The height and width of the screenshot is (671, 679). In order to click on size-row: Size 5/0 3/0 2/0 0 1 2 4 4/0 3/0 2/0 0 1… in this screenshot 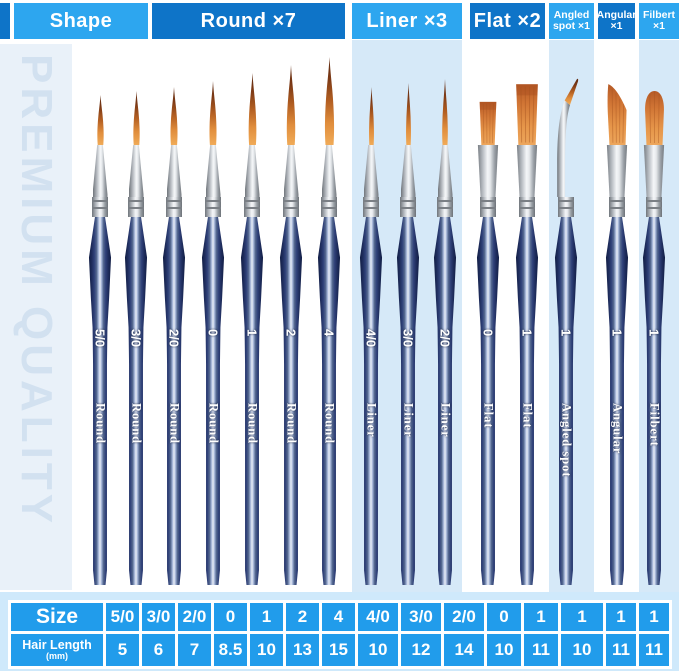, I will do `click(340, 617)`.